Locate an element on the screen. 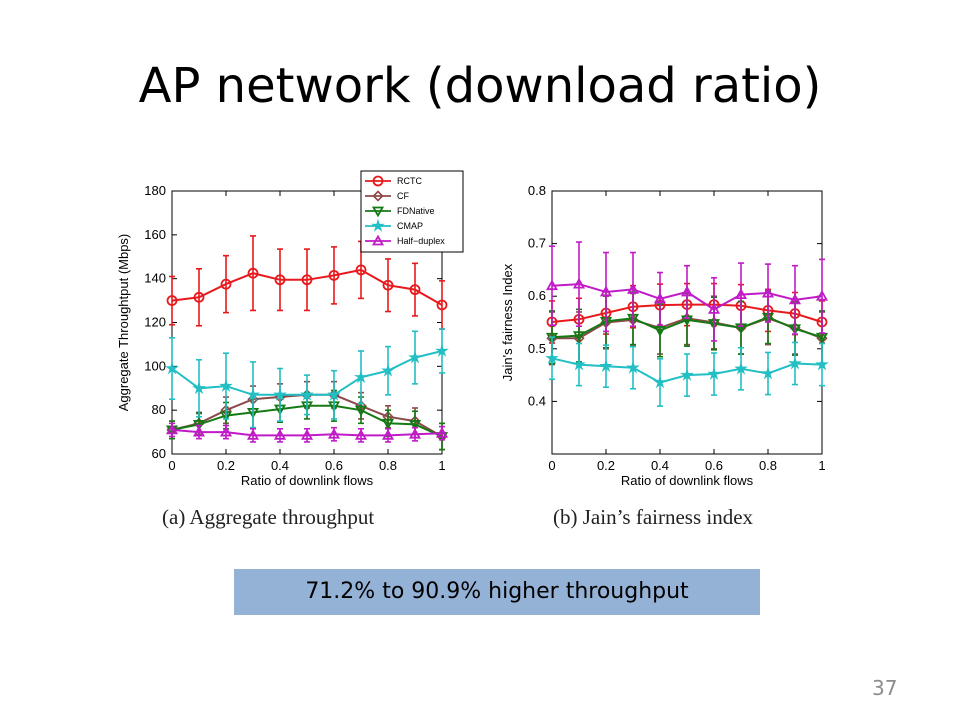 This screenshot has height=720, width=960. highlight-banner: 71.2% to 90.9% higher throughput is located at coordinates (497, 592).